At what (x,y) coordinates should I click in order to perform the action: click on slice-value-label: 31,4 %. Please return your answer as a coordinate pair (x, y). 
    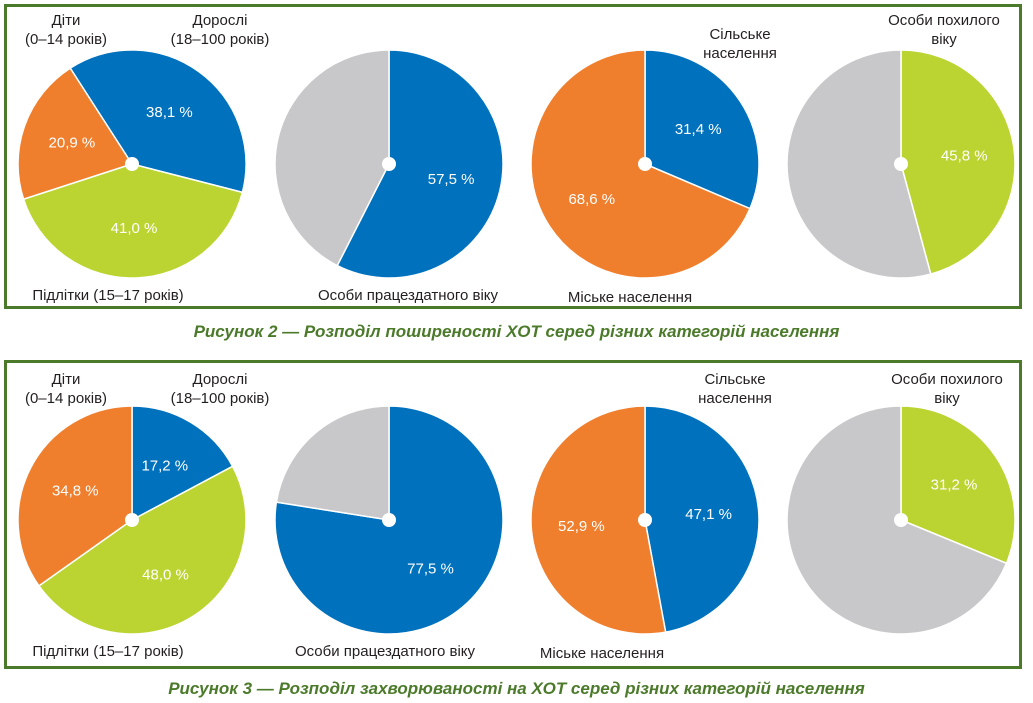
    Looking at the image, I should click on (698, 129).